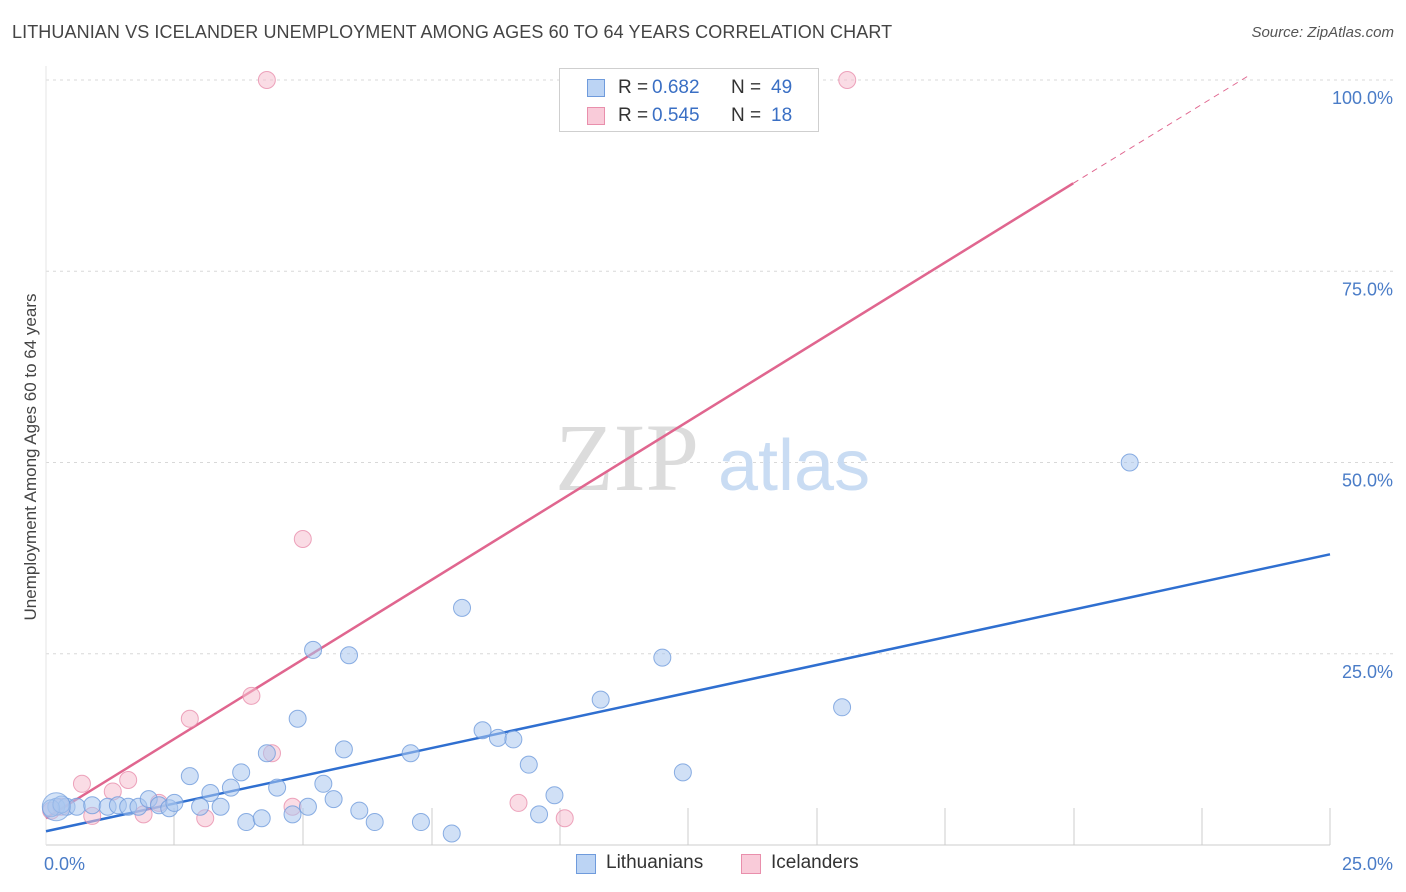 Image resolution: width=1406 pixels, height=892 pixels. What do you see at coordinates (596, 88) in the screenshot?
I see `legend-swatch-lithuanians` at bounding box center [596, 88].